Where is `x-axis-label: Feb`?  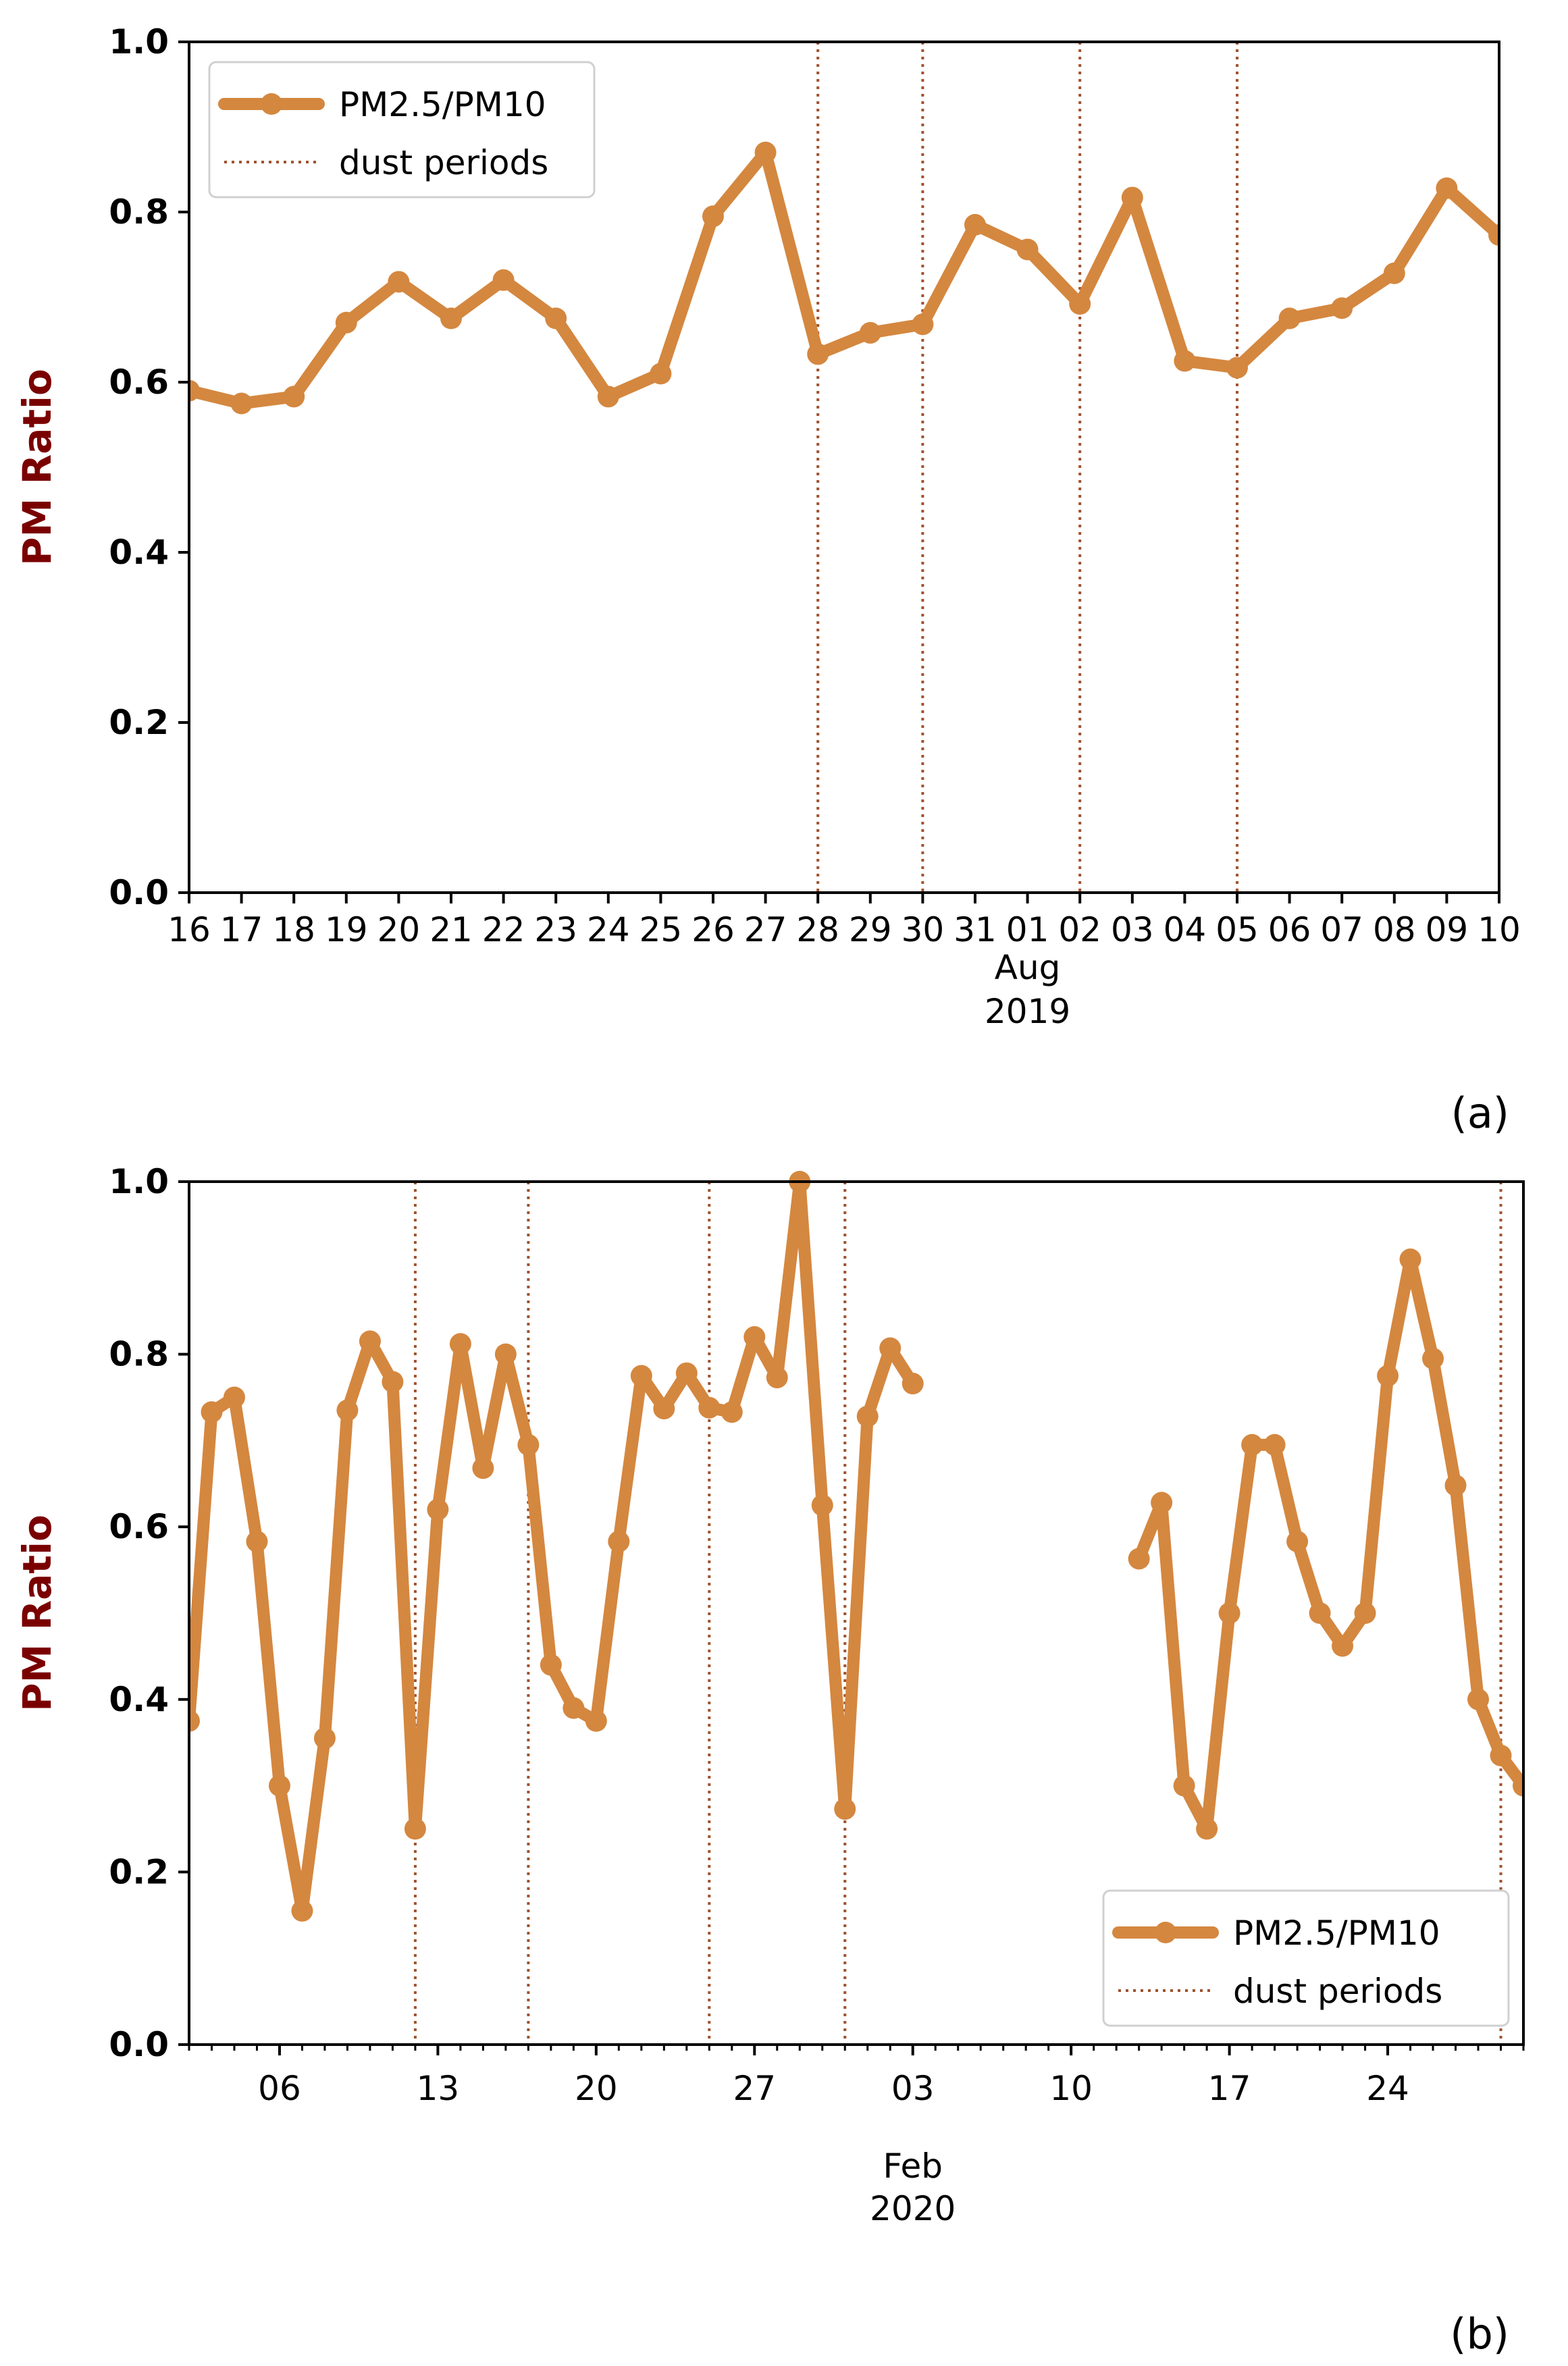
x-axis-label: Feb is located at coordinates (913, 2166).